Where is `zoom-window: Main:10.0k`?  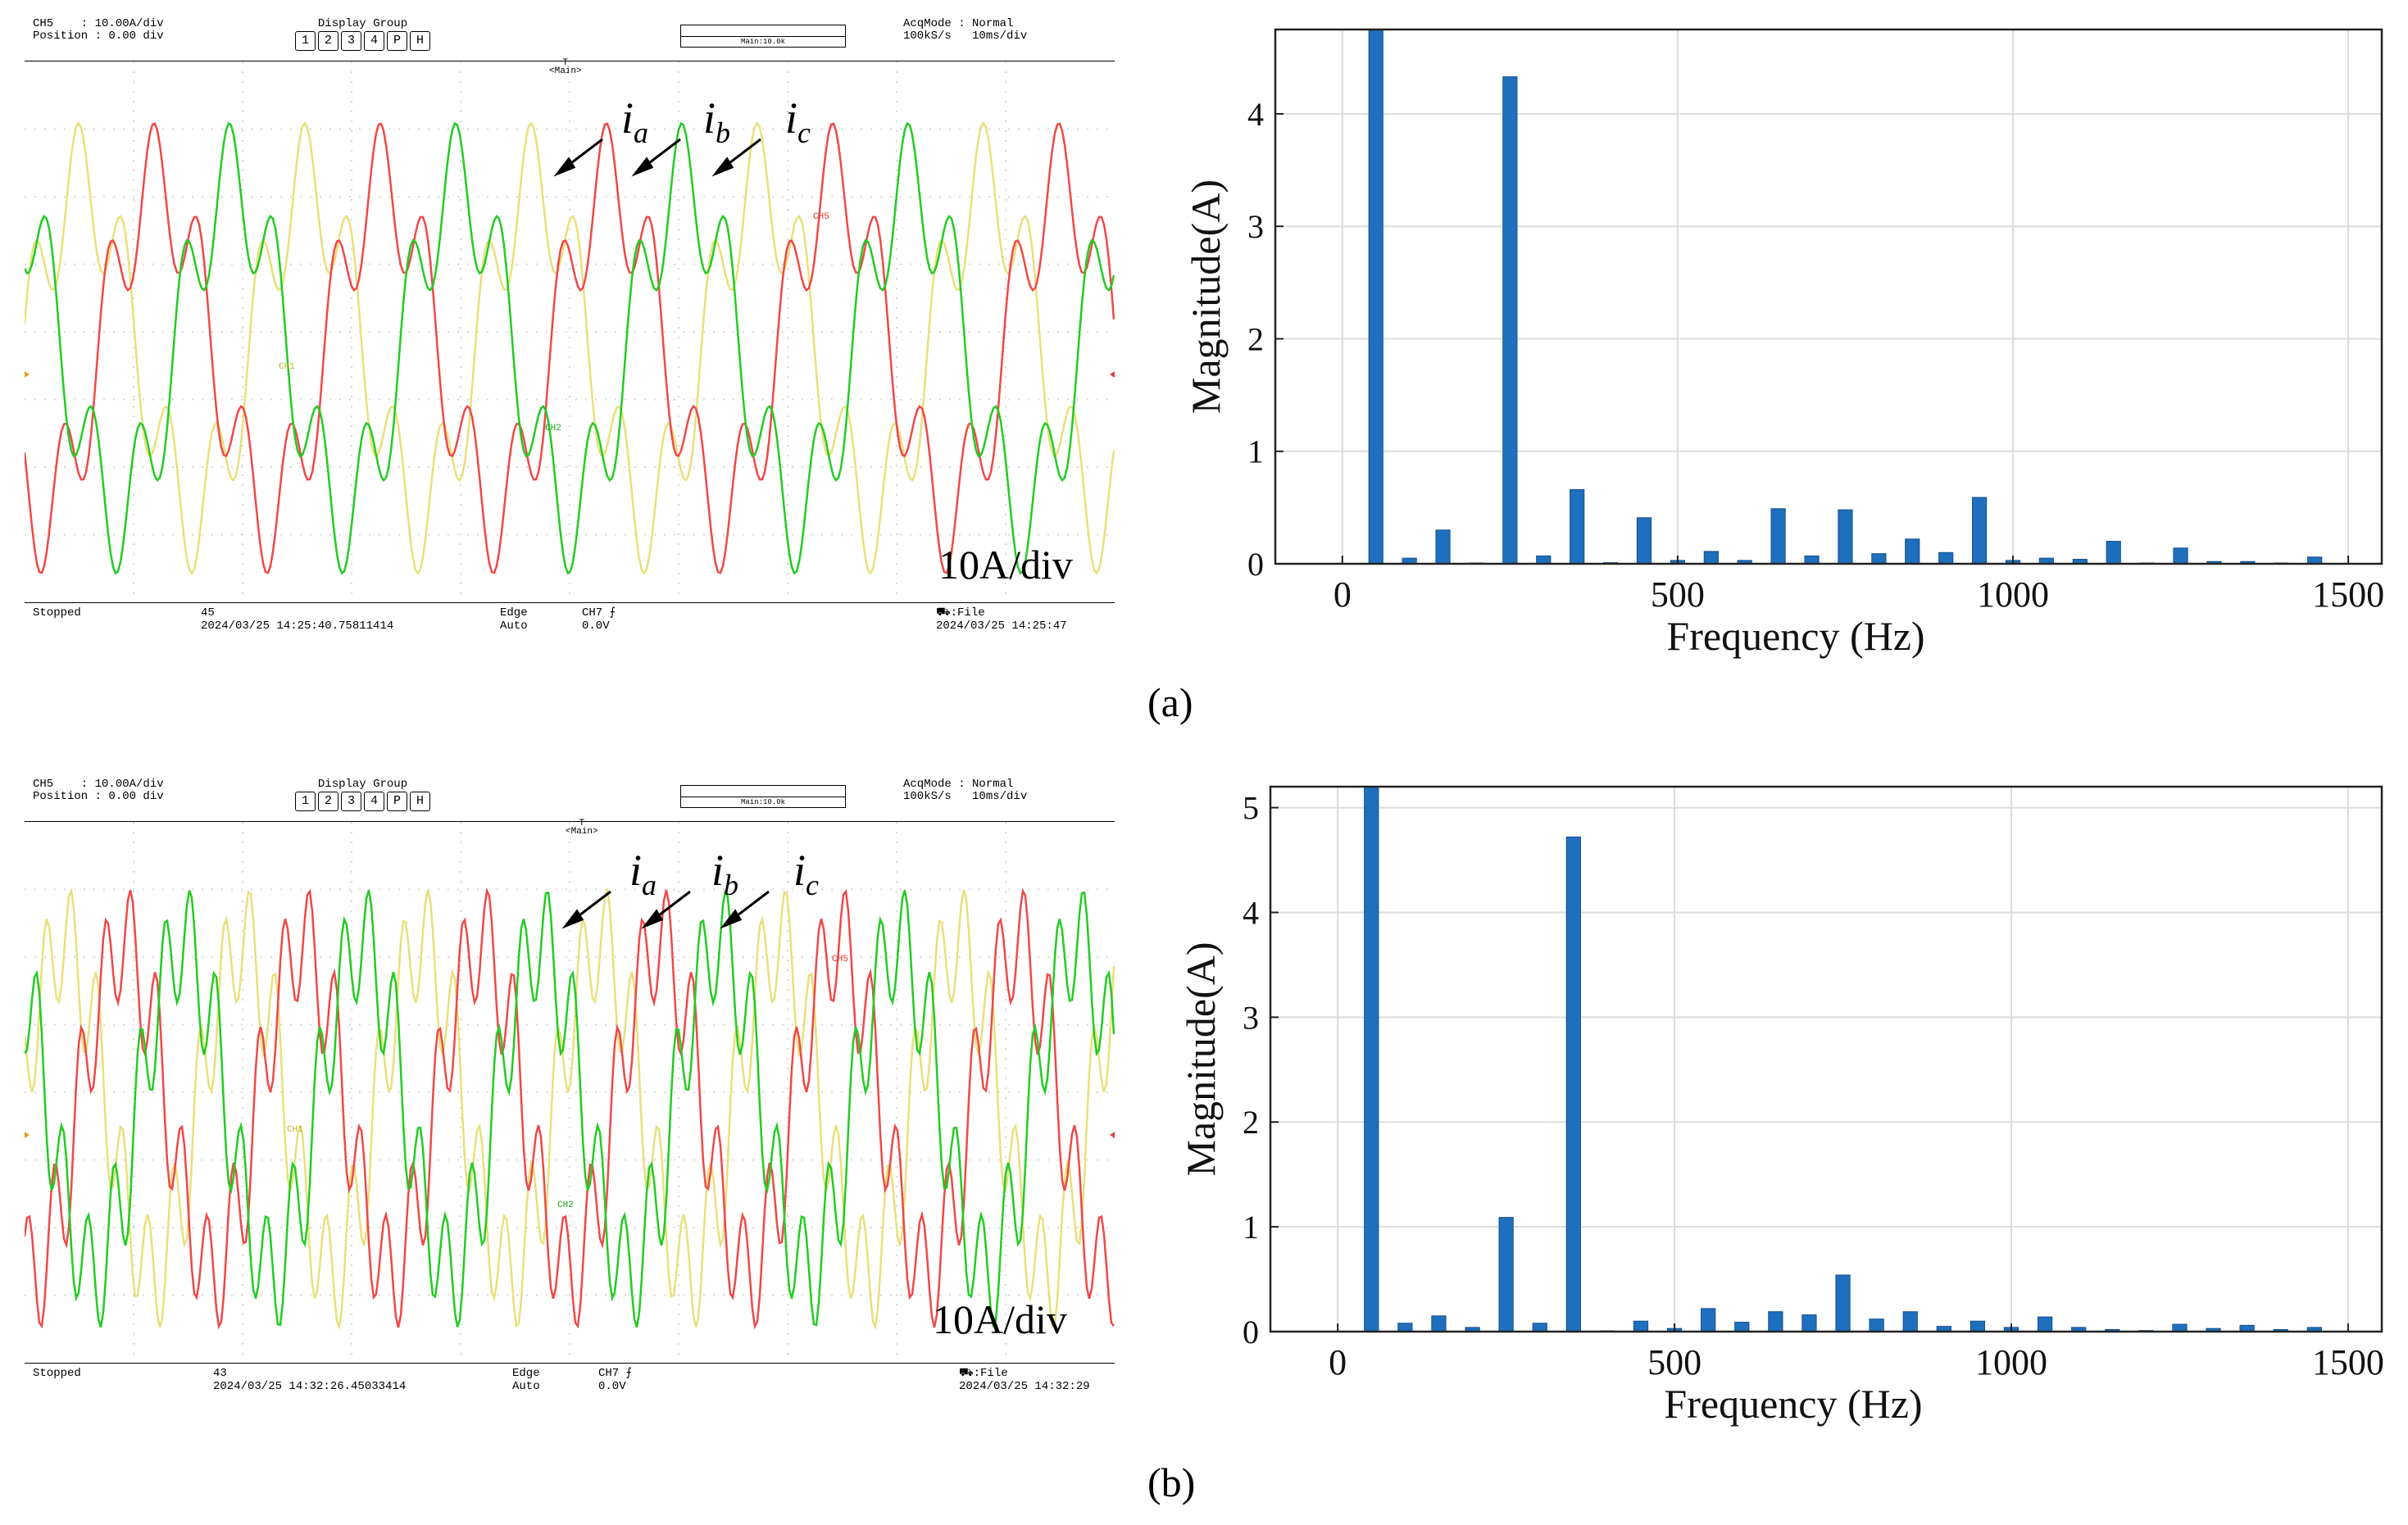
zoom-window: Main:10.0k is located at coordinates (763, 36).